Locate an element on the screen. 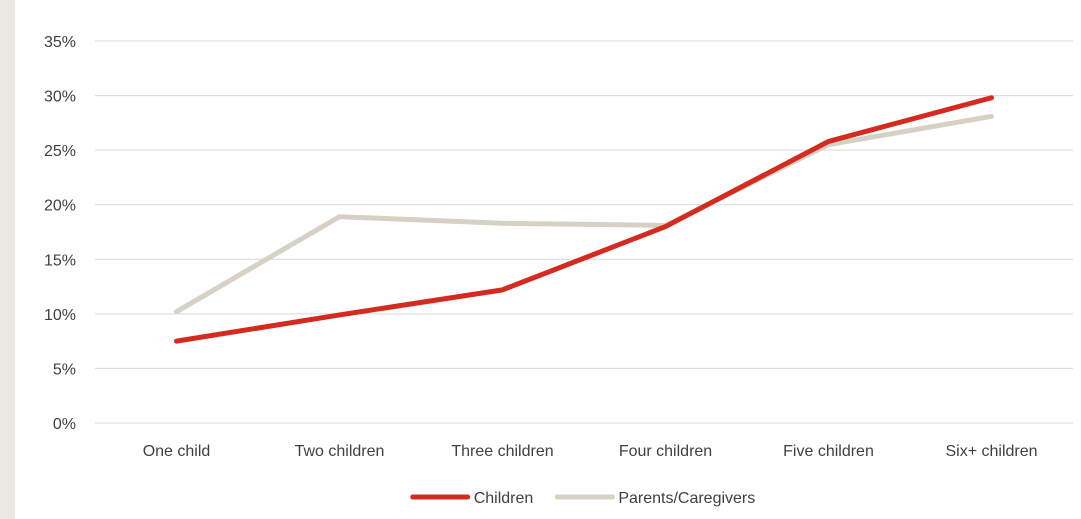 This screenshot has height=519, width=1081. y-tick-label: 0% is located at coordinates (64, 424).